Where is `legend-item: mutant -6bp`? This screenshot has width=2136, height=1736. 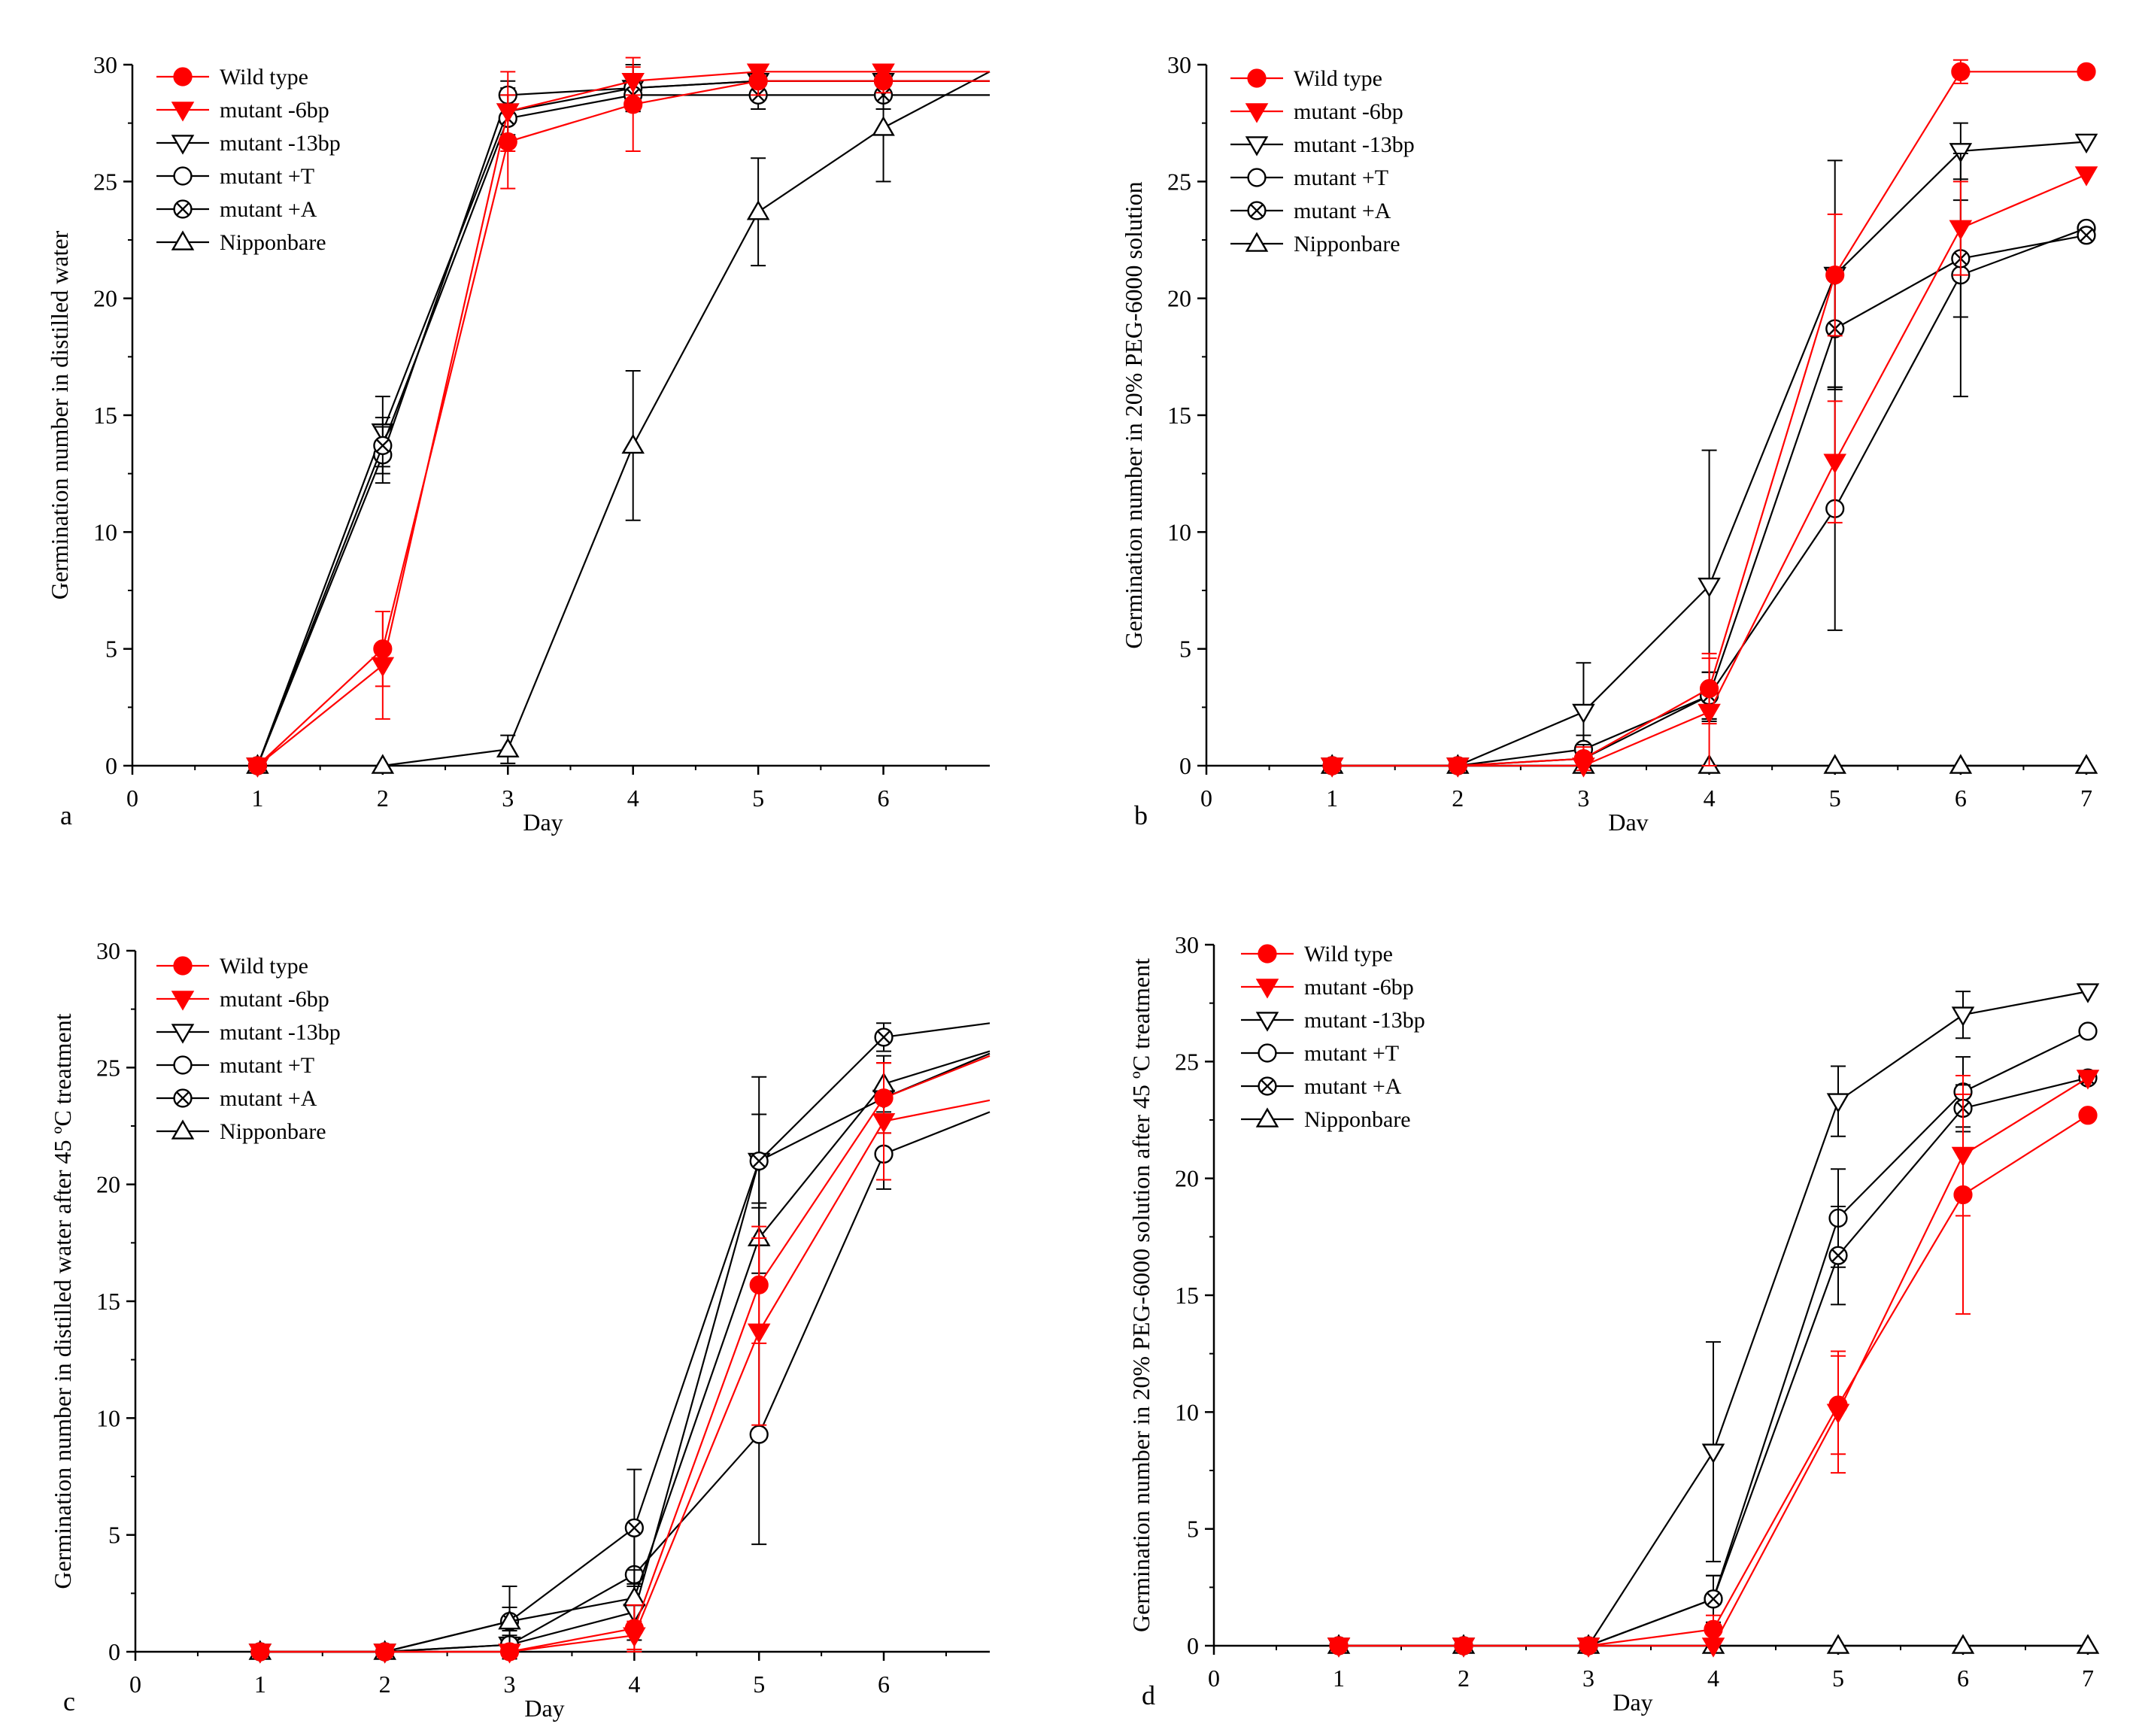
legend-item: mutant -6bp is located at coordinates (1327, 987).